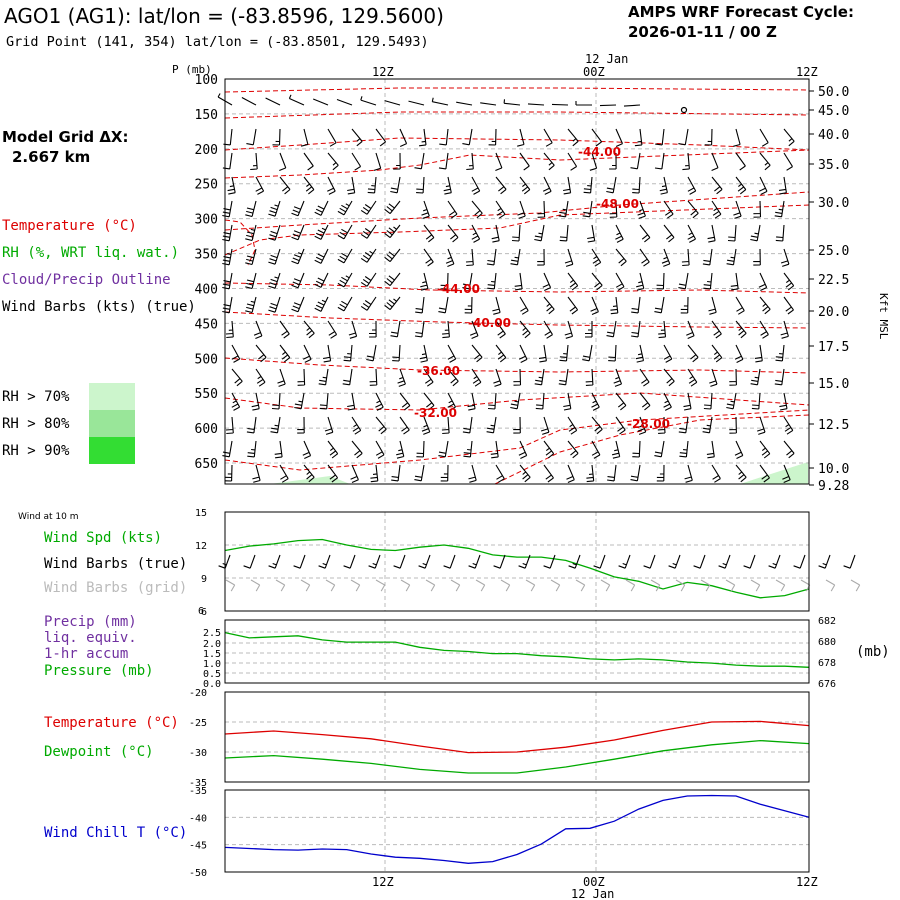 Image resolution: width=900 pixels, height=900 pixels. I want to click on value-tick-label: -50, so click(198, 873).